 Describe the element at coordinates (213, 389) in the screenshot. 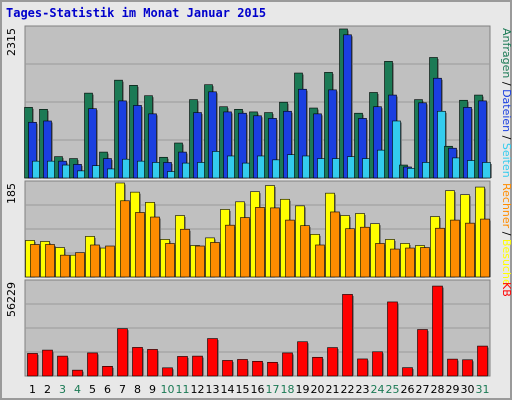

I see `x-tick-label: 13` at that location.